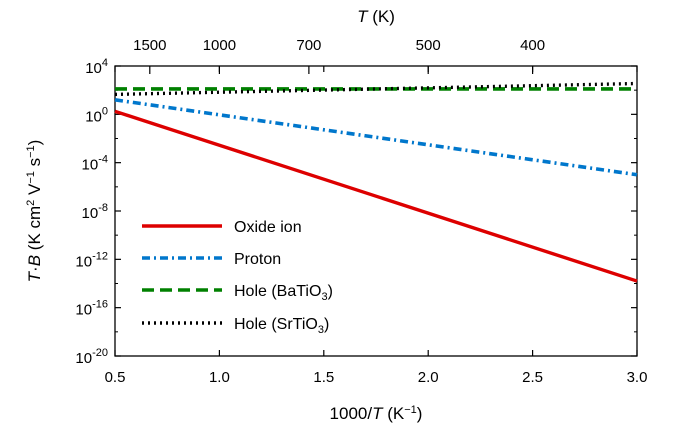 The image size is (683, 427). Describe the element at coordinates (532, 377) in the screenshot. I see `x-tick-label: 2.5` at that location.